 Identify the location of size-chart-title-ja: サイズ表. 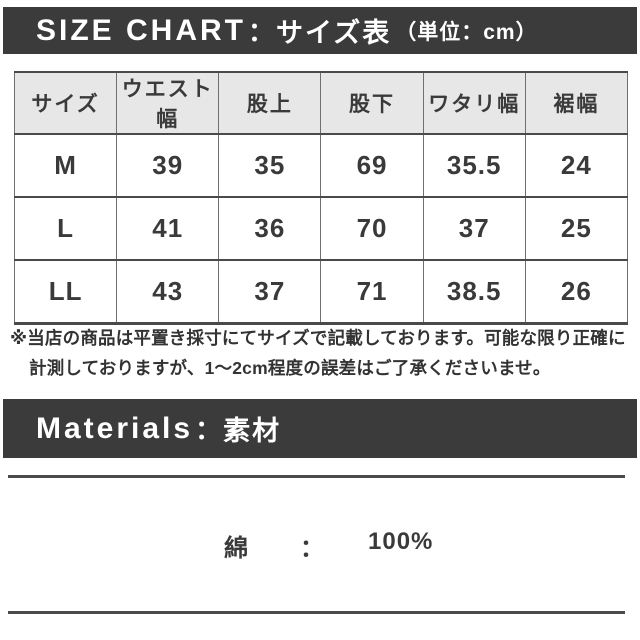
(334, 33).